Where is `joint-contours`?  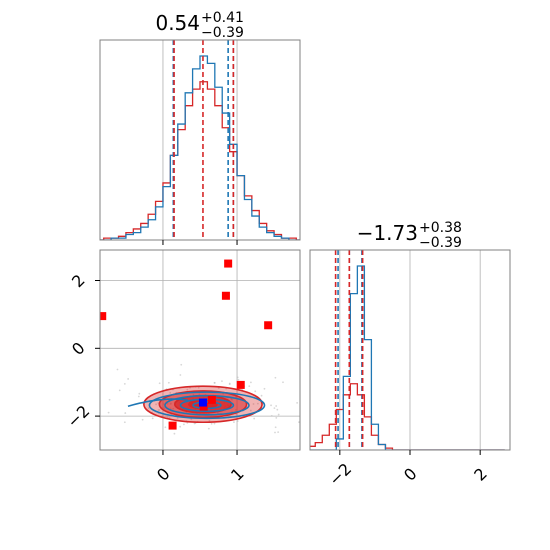 joint-contours is located at coordinates (196, 404).